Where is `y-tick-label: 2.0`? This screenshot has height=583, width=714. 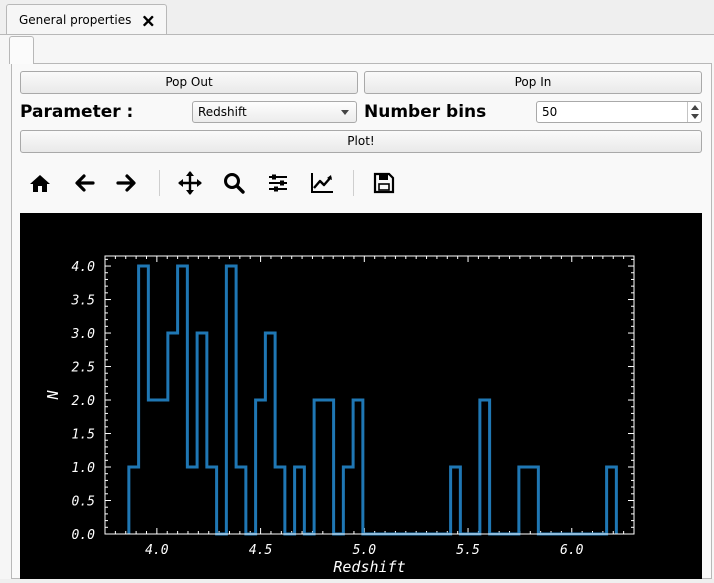 y-tick-label: 2.0 is located at coordinates (84, 401).